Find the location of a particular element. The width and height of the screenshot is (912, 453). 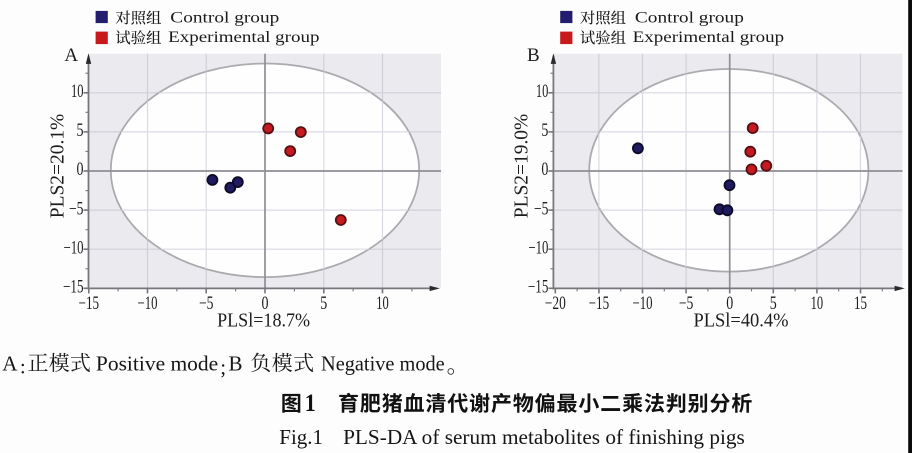

svg-text: PLSl=40.4% is located at coordinates (741, 321).